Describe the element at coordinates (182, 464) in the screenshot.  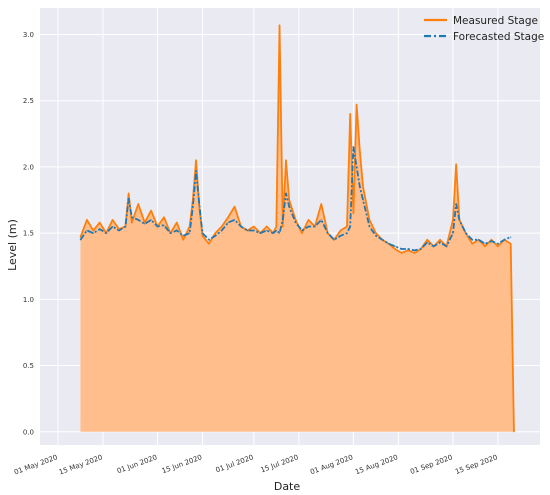
I see `x-tick-label: 15 Jun 2020` at that location.